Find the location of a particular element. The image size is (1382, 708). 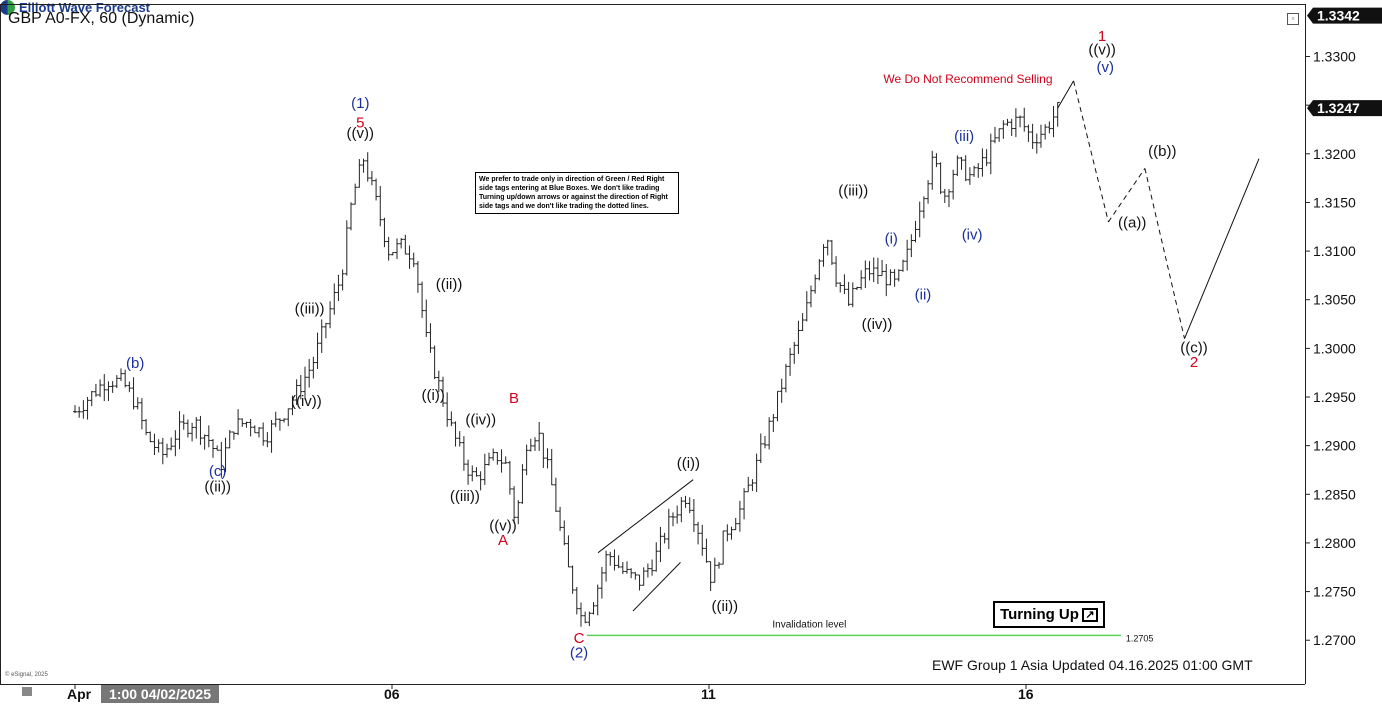

wave-label: ((a)) is located at coordinates (1132, 223).